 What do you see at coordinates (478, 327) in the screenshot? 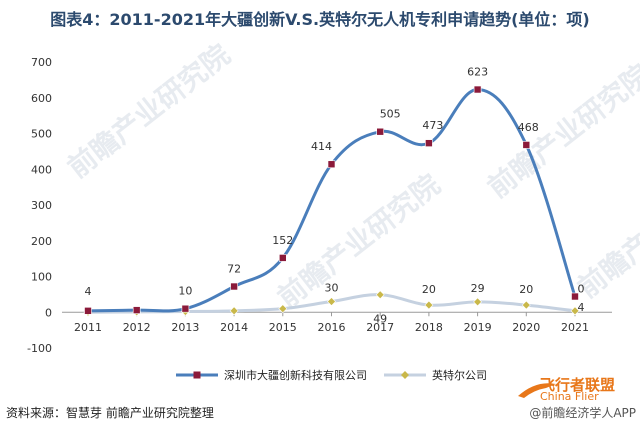
I see `x-tick-label: 2019` at bounding box center [478, 327].